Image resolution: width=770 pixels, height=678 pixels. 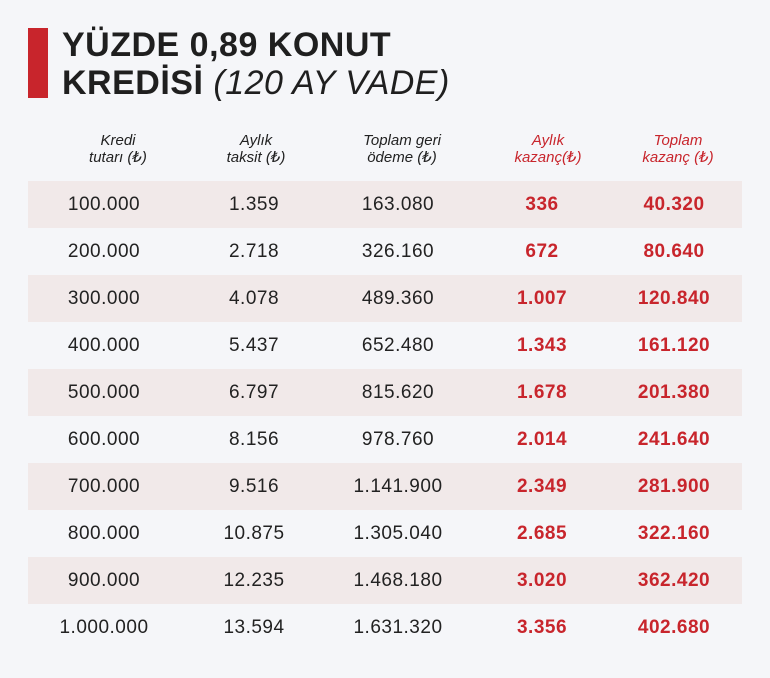 What do you see at coordinates (398, 439) in the screenshot?
I see `total-repayment-cell: 978.760` at bounding box center [398, 439].